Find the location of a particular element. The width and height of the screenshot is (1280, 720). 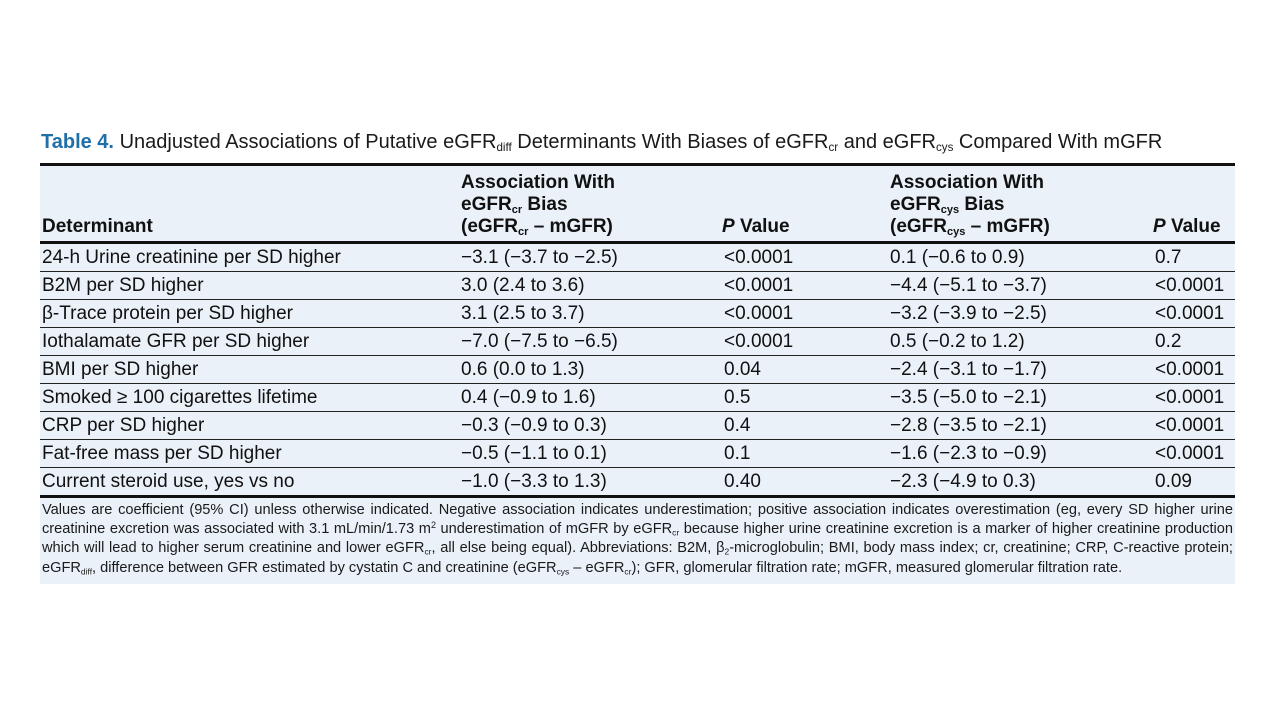

cell-cys-pvalue: 0.7 is located at coordinates (1194, 257).